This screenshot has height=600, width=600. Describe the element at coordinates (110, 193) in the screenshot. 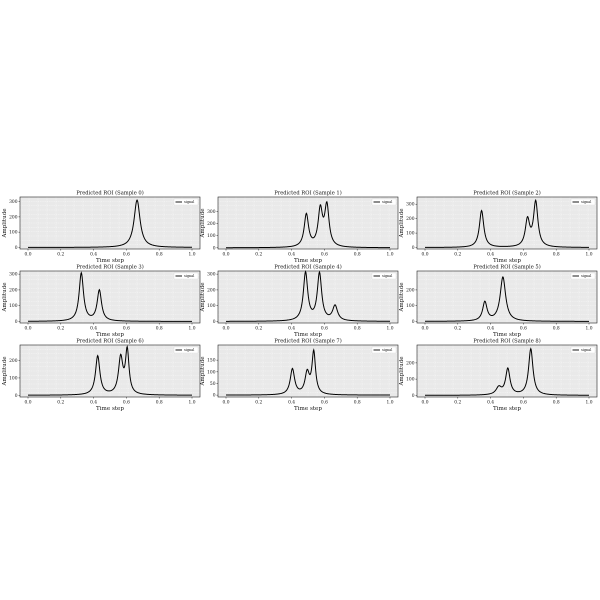

I see `chart-title: Predicted ROI (Sample 0)` at that location.